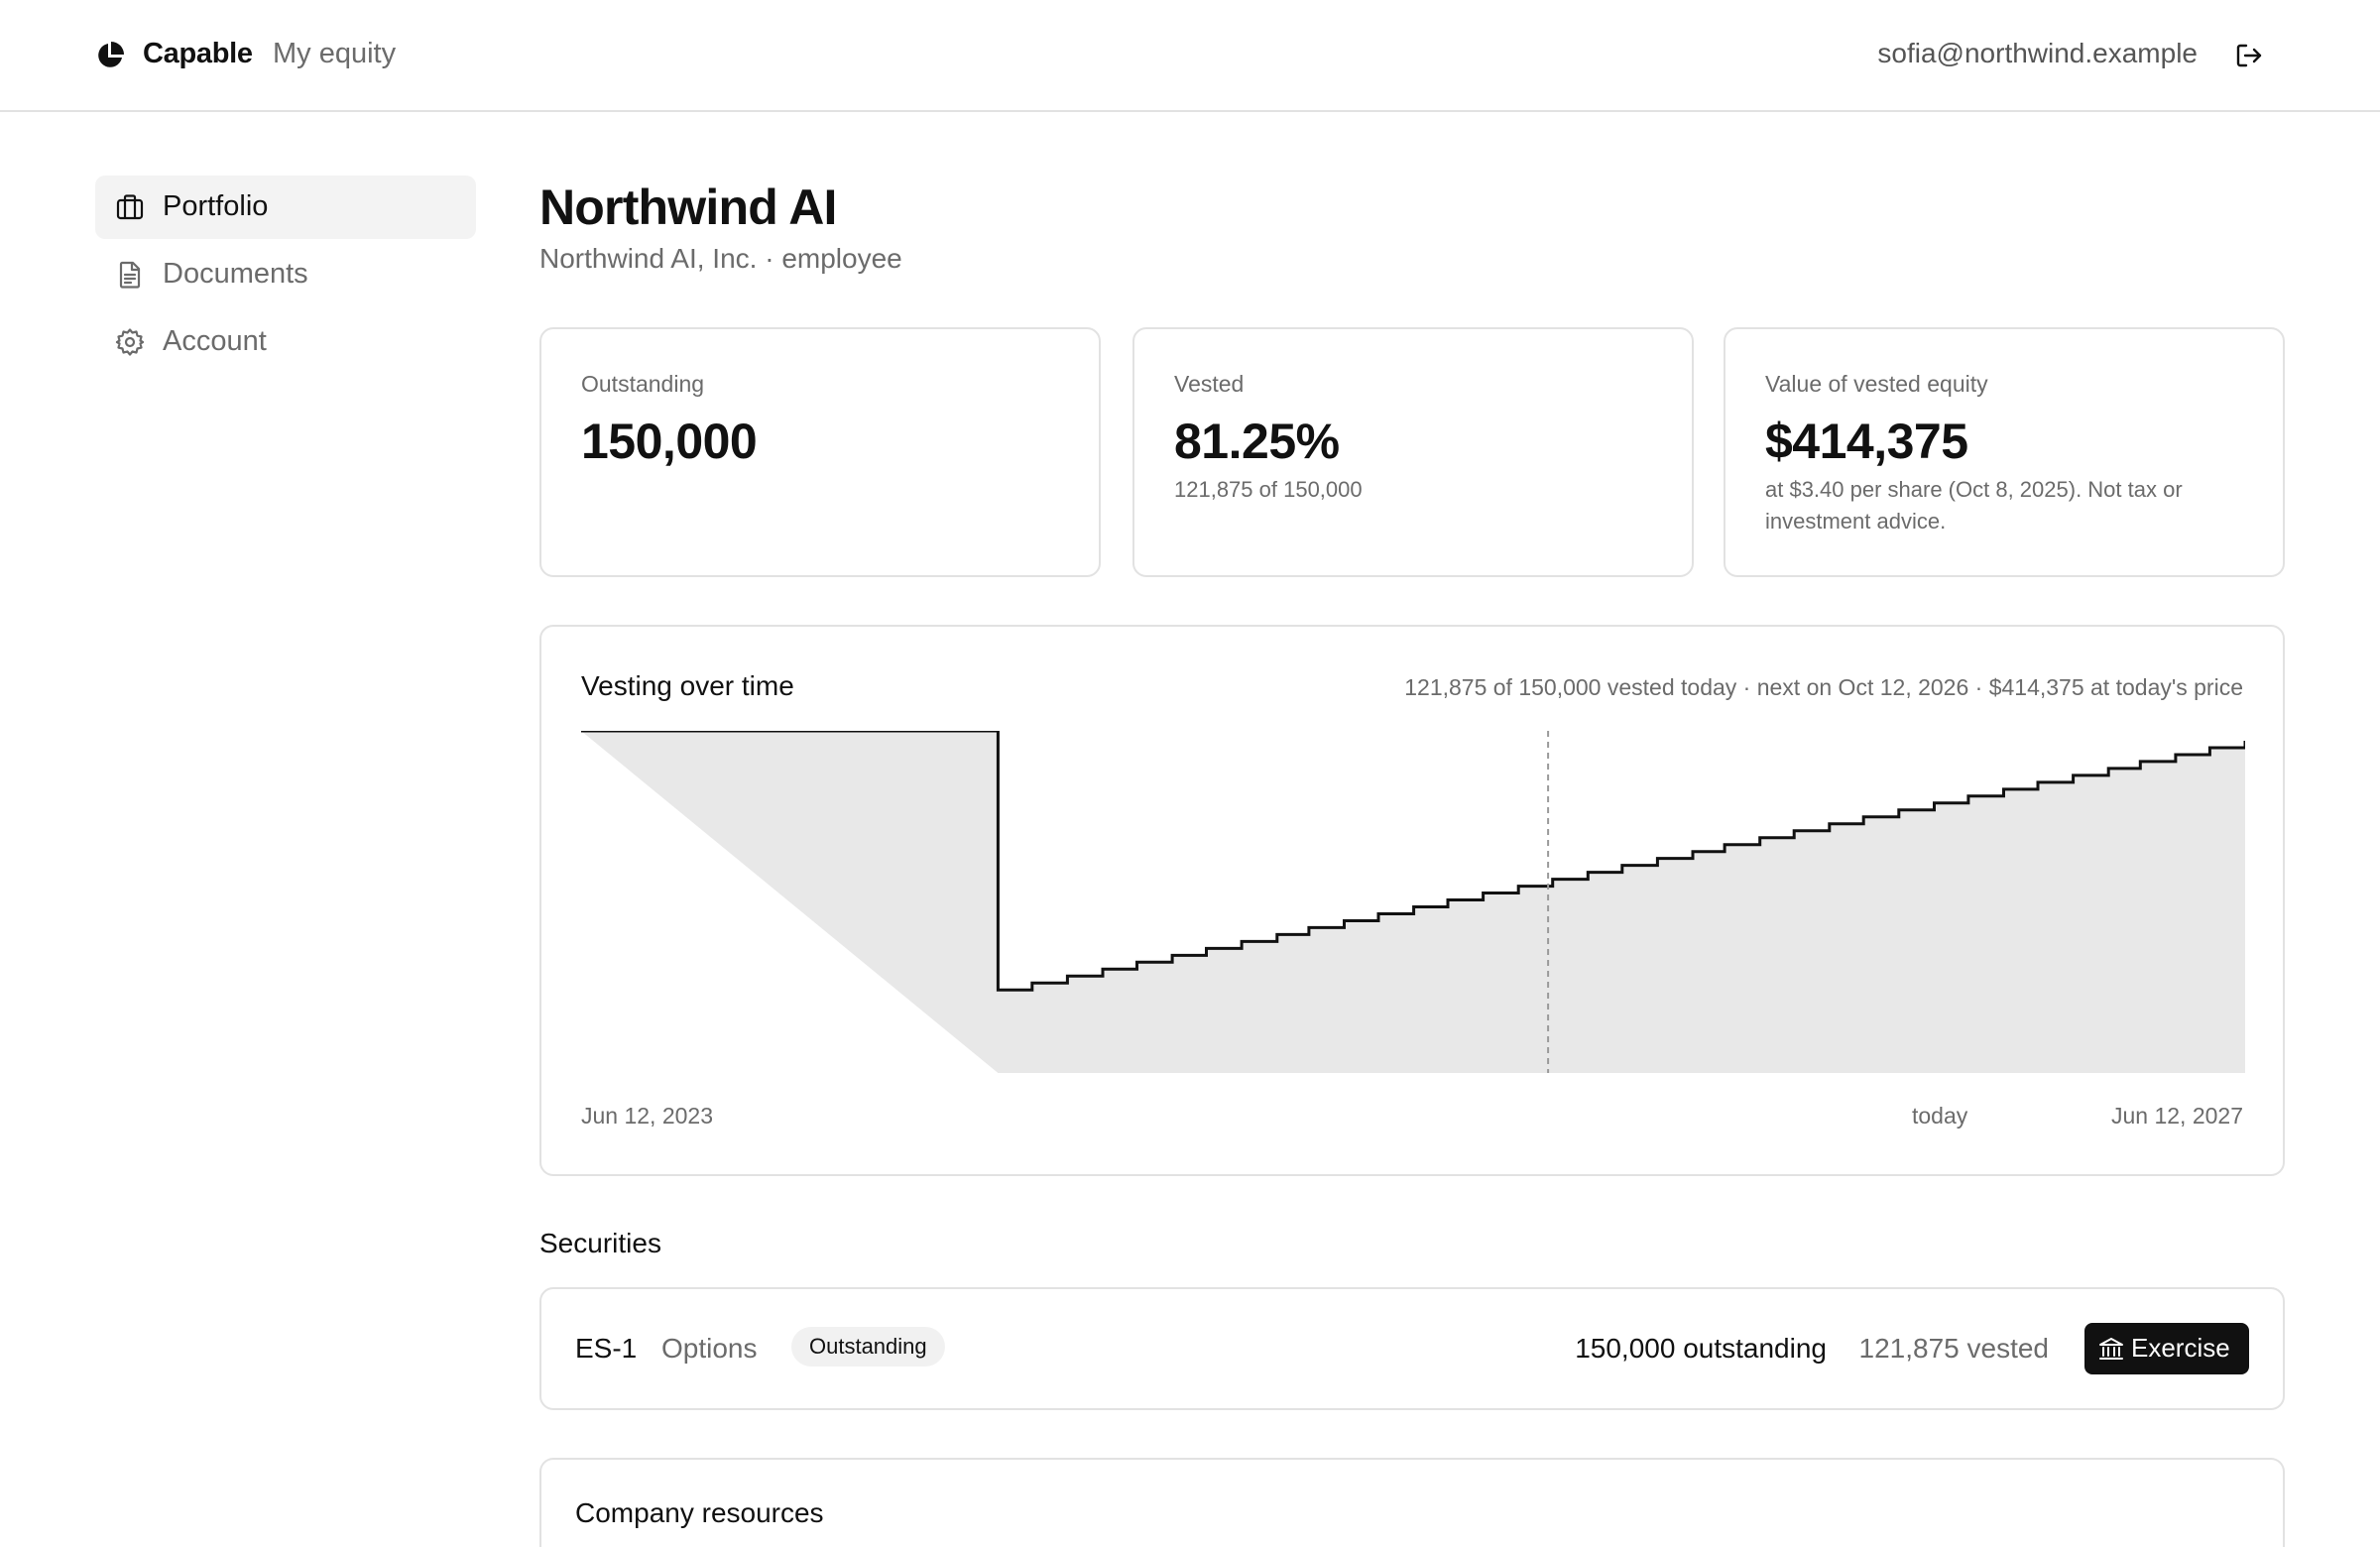 The image size is (2380, 1547). Describe the element at coordinates (2037, 53) in the screenshot. I see `user-email: sofia@northwind.example` at that location.